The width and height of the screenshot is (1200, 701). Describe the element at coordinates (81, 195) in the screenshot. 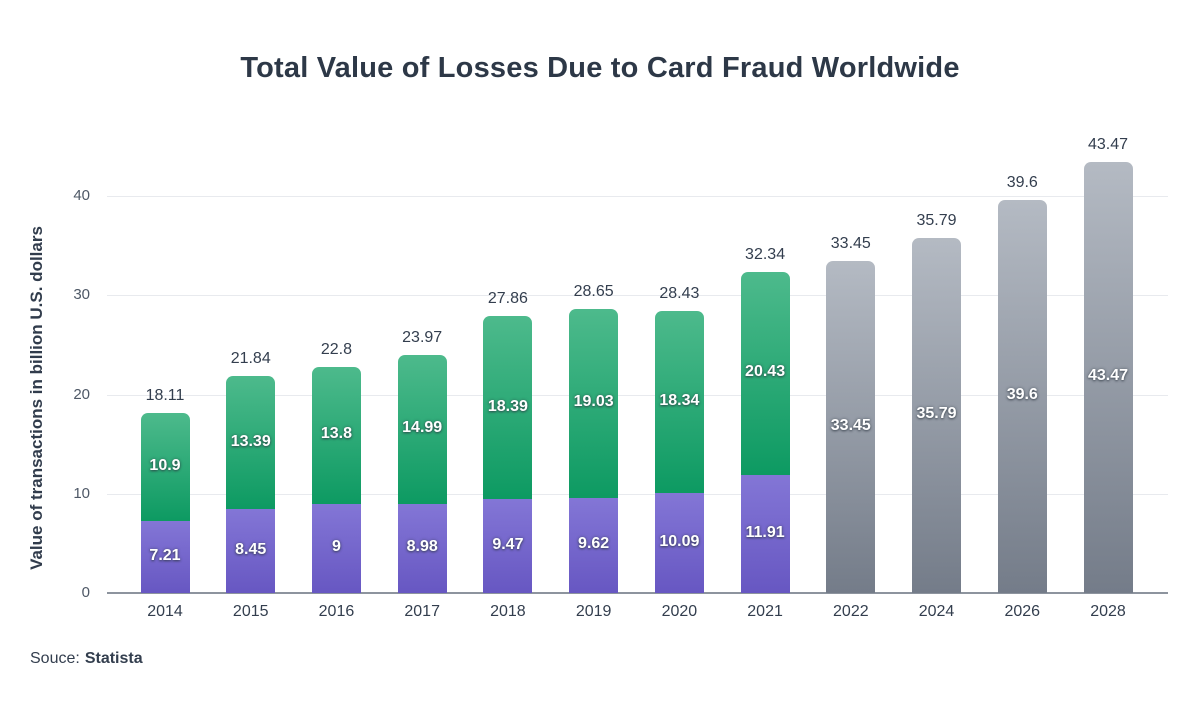

I see `y-tick-label: 40` at that location.